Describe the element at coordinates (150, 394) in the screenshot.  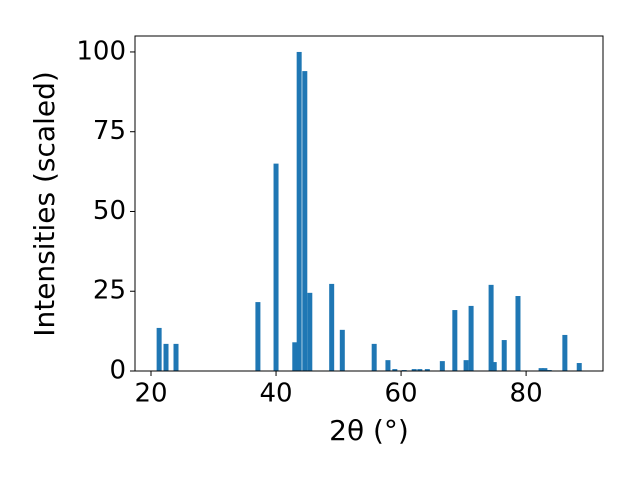
I see `x-tick-label: 20` at that location.